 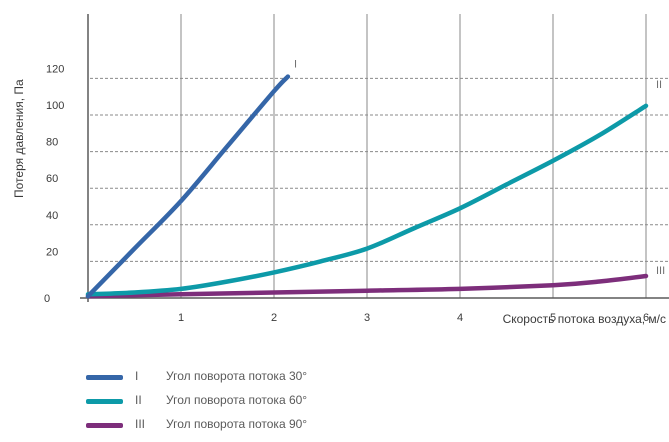 What do you see at coordinates (138, 400) in the screenshot?
I see `legend-roman-ii: II` at bounding box center [138, 400].